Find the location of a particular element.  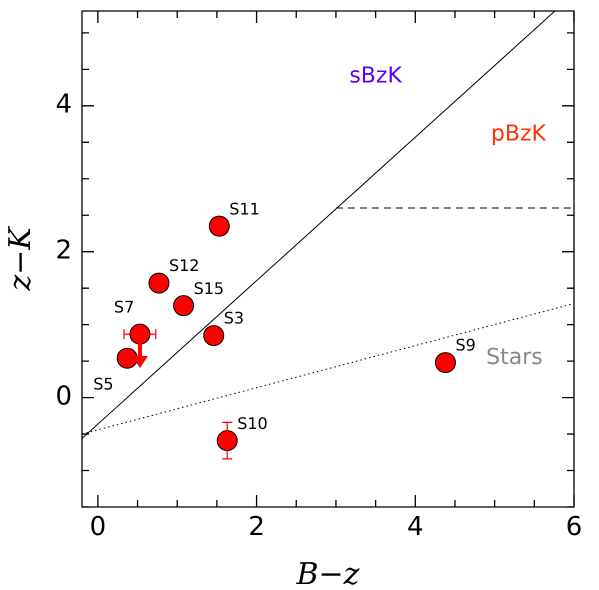

y-tick-label: 2 is located at coordinates (63, 250).